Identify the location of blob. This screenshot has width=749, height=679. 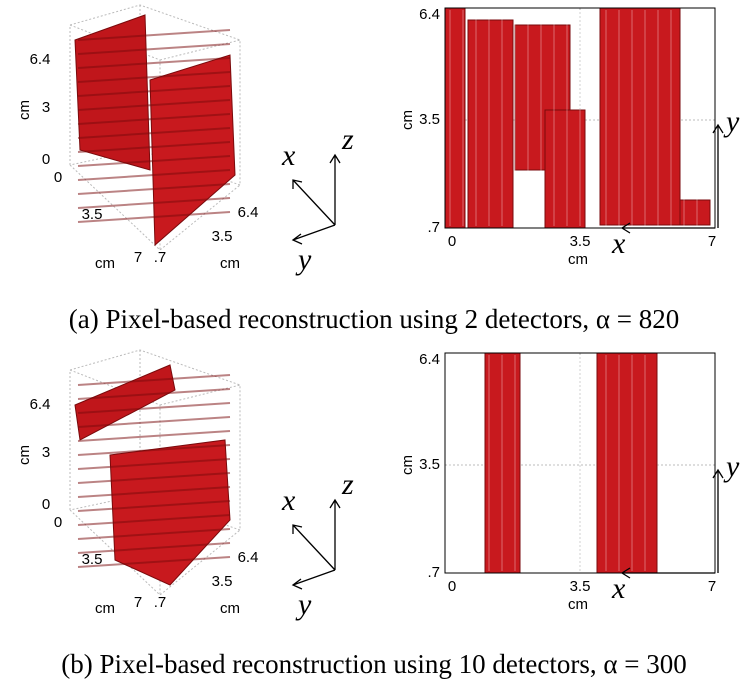
(125, 402).